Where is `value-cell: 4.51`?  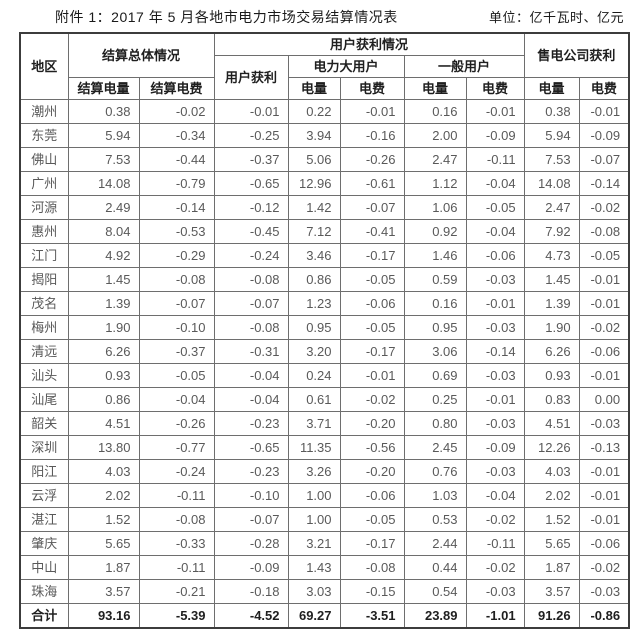
value-cell: 4.51 is located at coordinates (551, 423).